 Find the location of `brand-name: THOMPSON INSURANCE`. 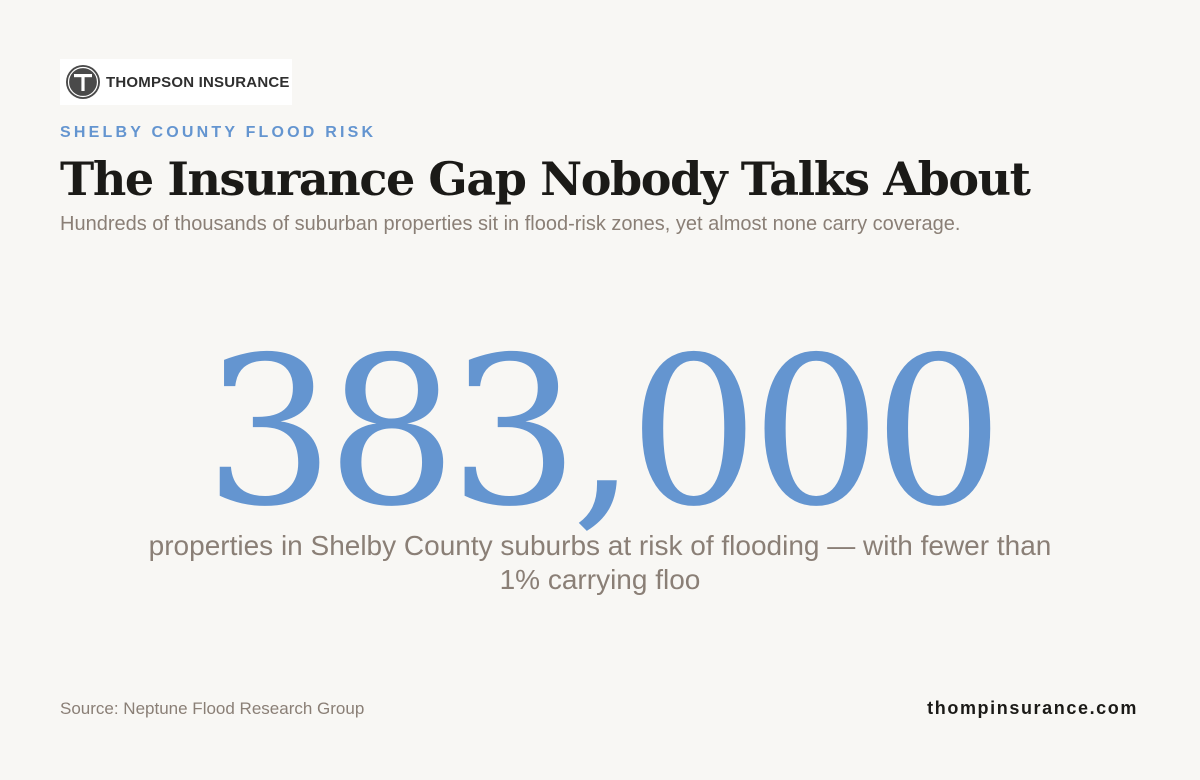

brand-name: THOMPSON INSURANCE is located at coordinates (198, 82).